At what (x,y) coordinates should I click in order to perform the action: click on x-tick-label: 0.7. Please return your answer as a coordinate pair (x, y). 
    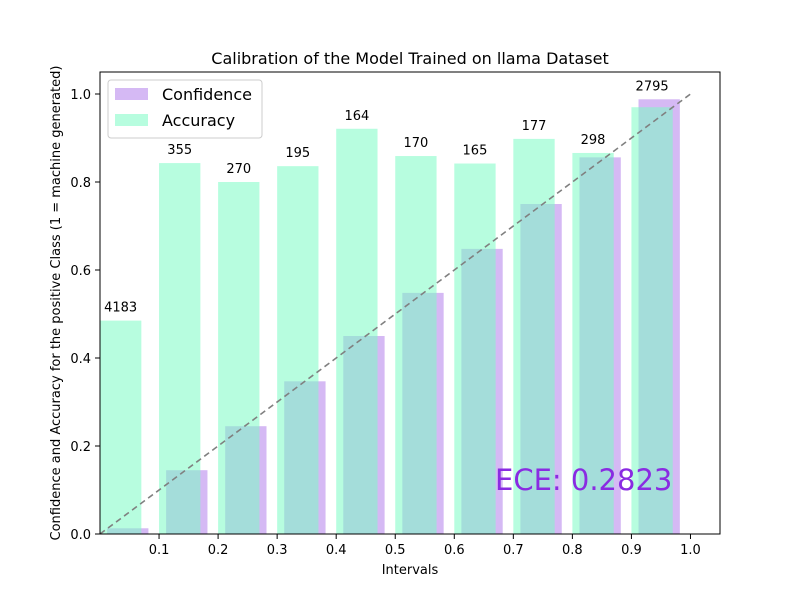
    Looking at the image, I should click on (513, 550).